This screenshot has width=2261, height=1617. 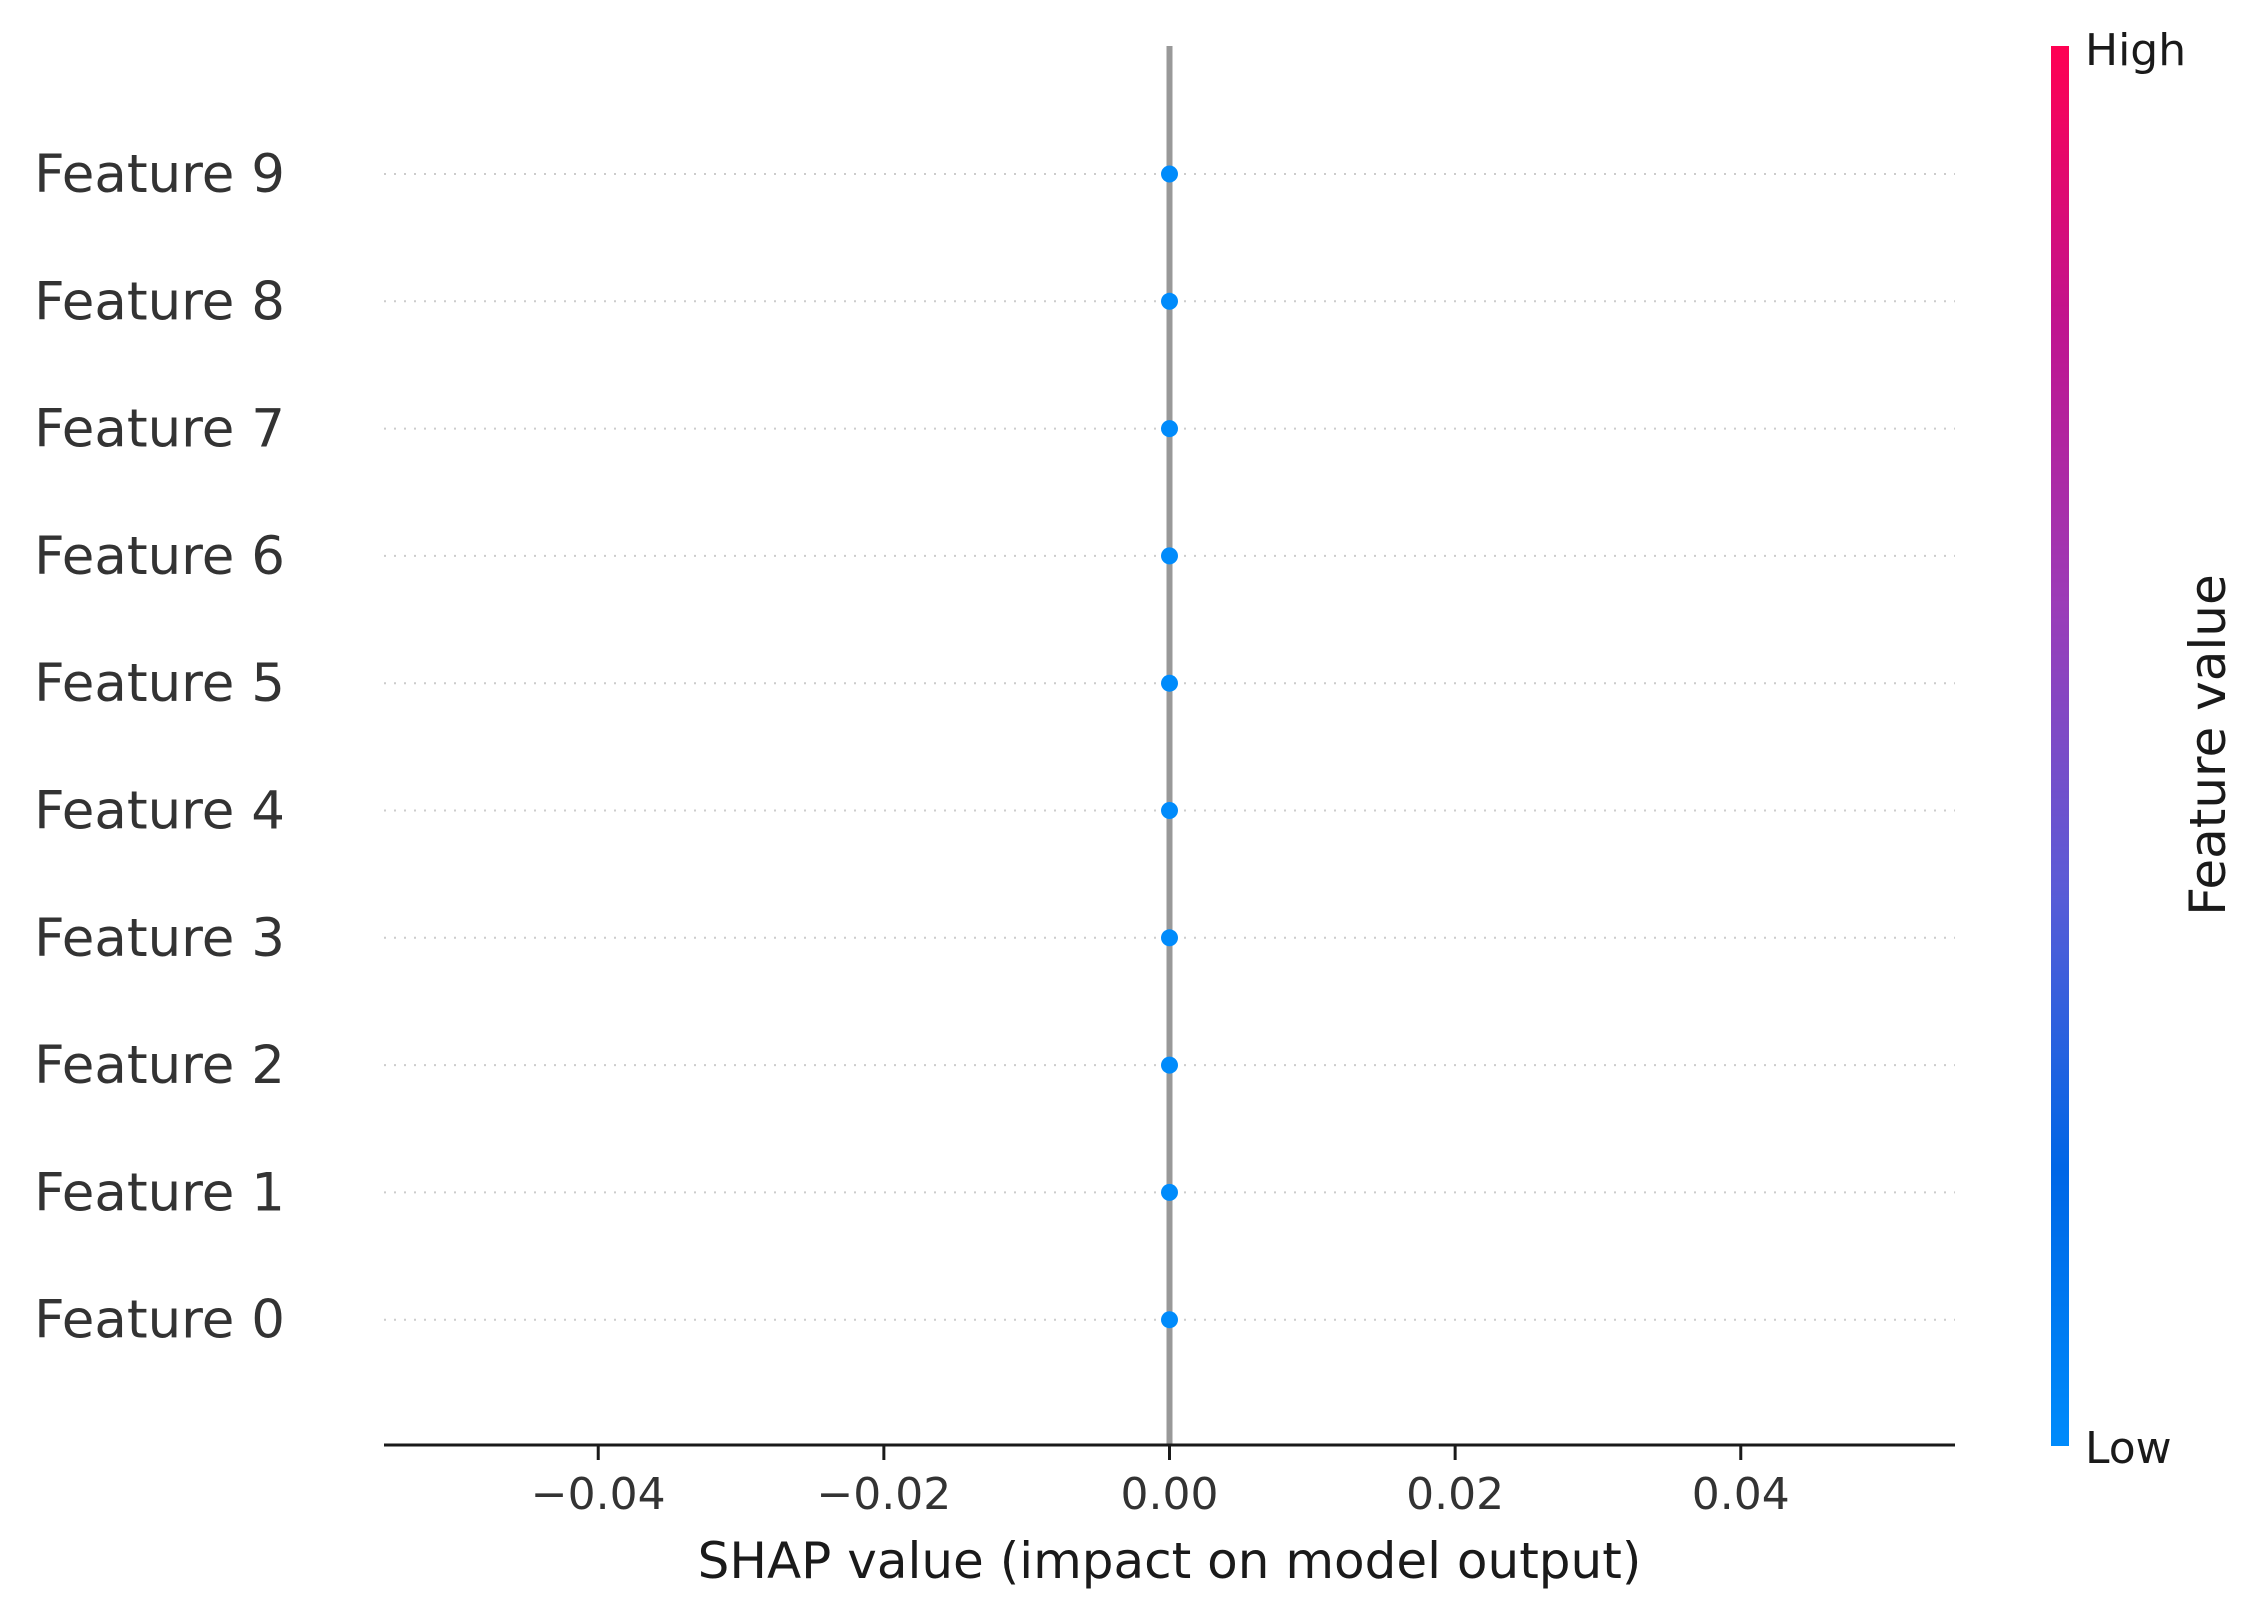 What do you see at coordinates (159, 301) in the screenshot?
I see `feature-label: Feature 8` at bounding box center [159, 301].